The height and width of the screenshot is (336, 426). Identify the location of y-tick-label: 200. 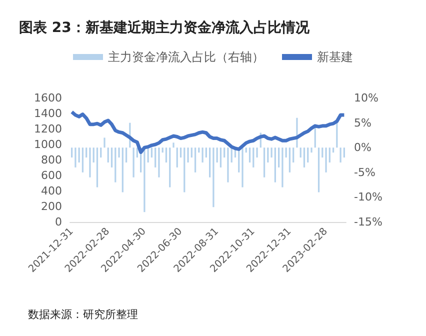
(51, 206).